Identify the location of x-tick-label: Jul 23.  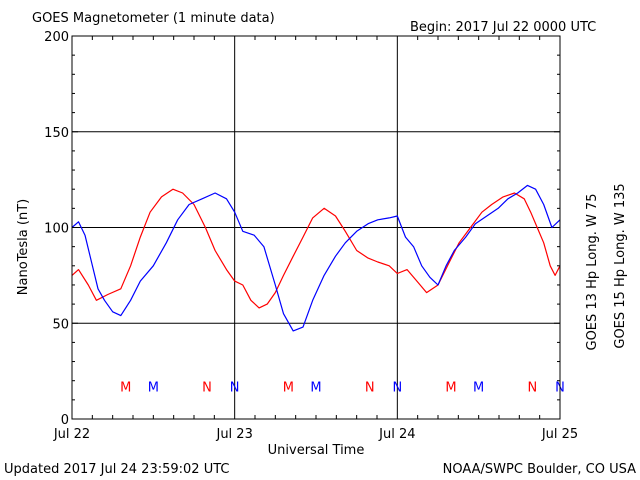
(233, 434).